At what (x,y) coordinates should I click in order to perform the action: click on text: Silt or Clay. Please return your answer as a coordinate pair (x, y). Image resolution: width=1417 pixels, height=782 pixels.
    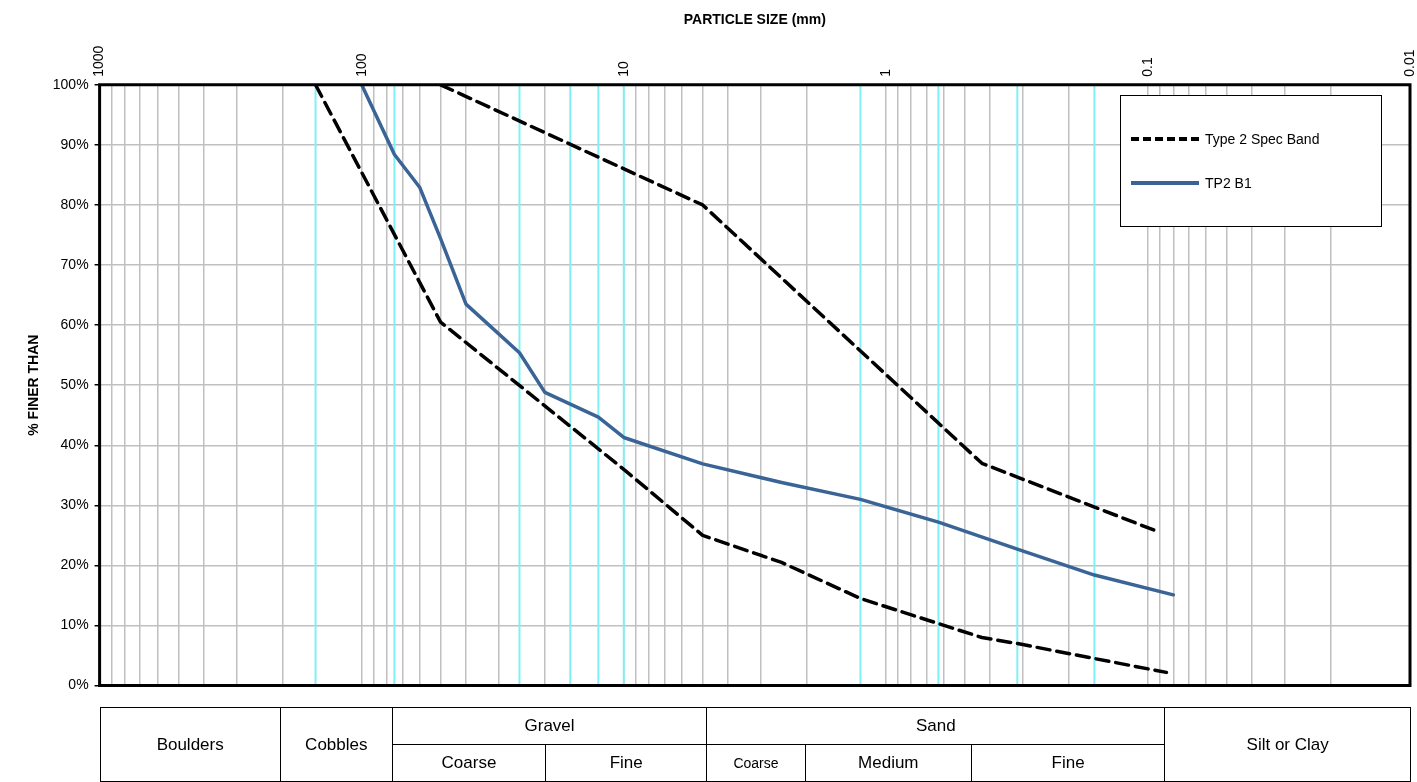
    Looking at the image, I should click on (1287, 744).